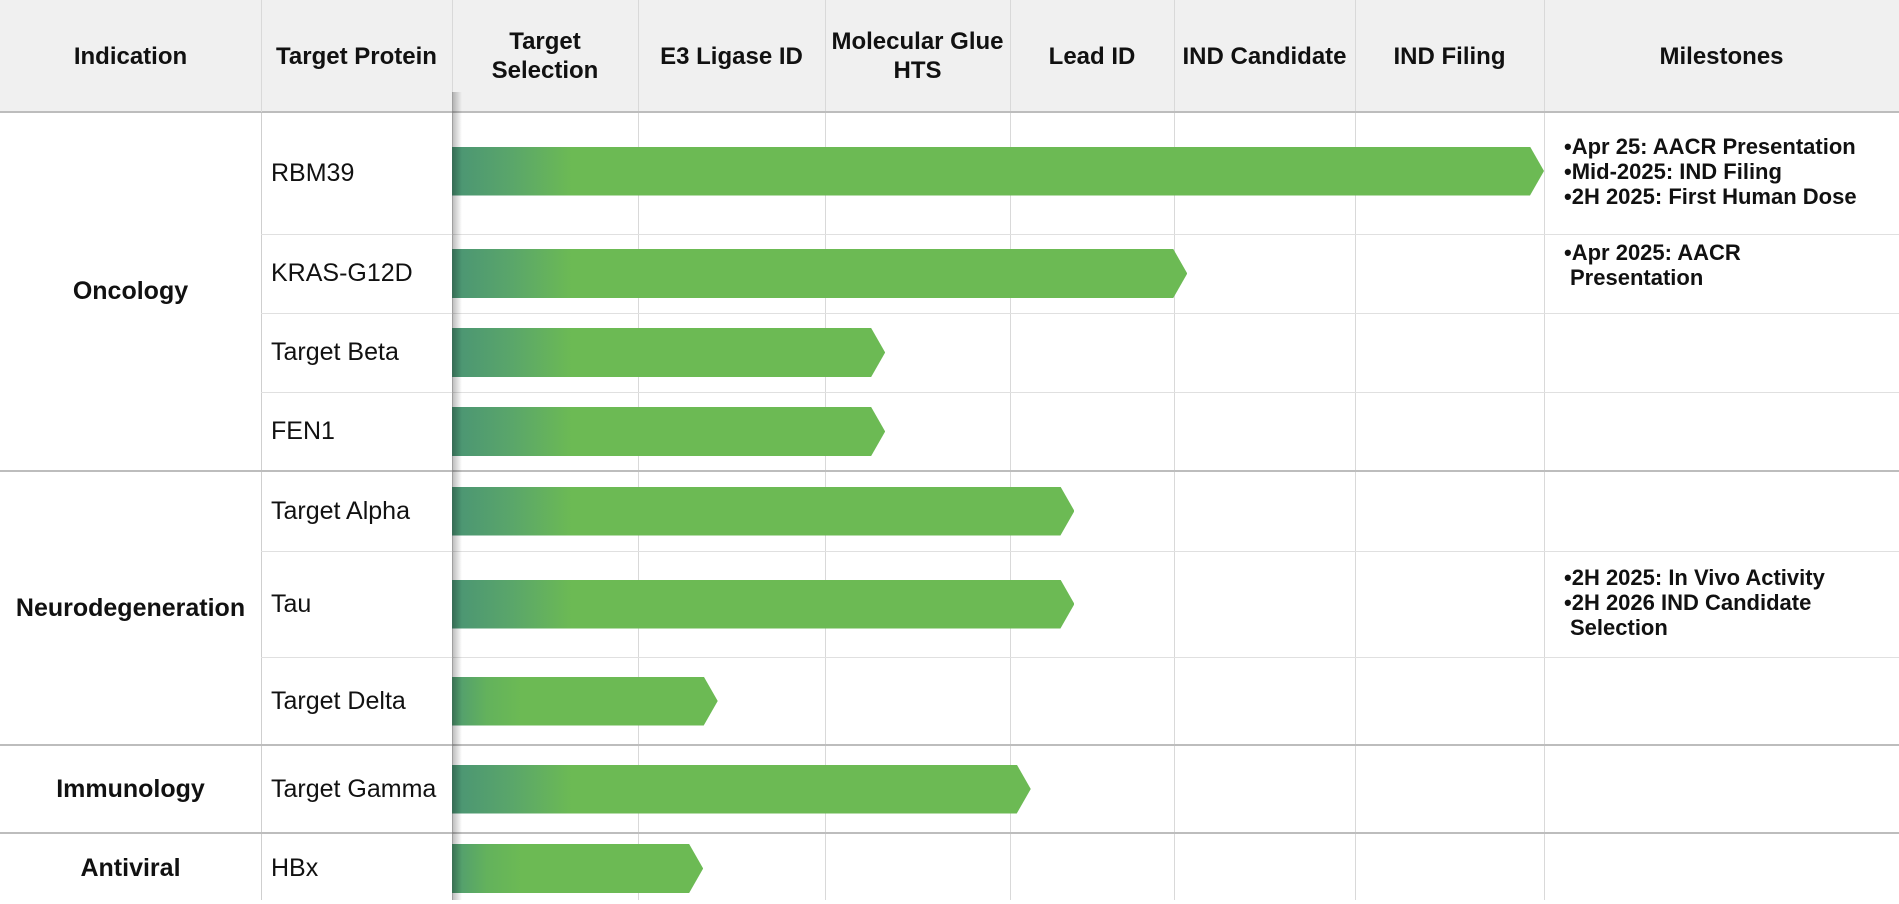  What do you see at coordinates (1673, 171) in the screenshot?
I see `milestone-item: •Mid-2025: IND Filing` at bounding box center [1673, 171].